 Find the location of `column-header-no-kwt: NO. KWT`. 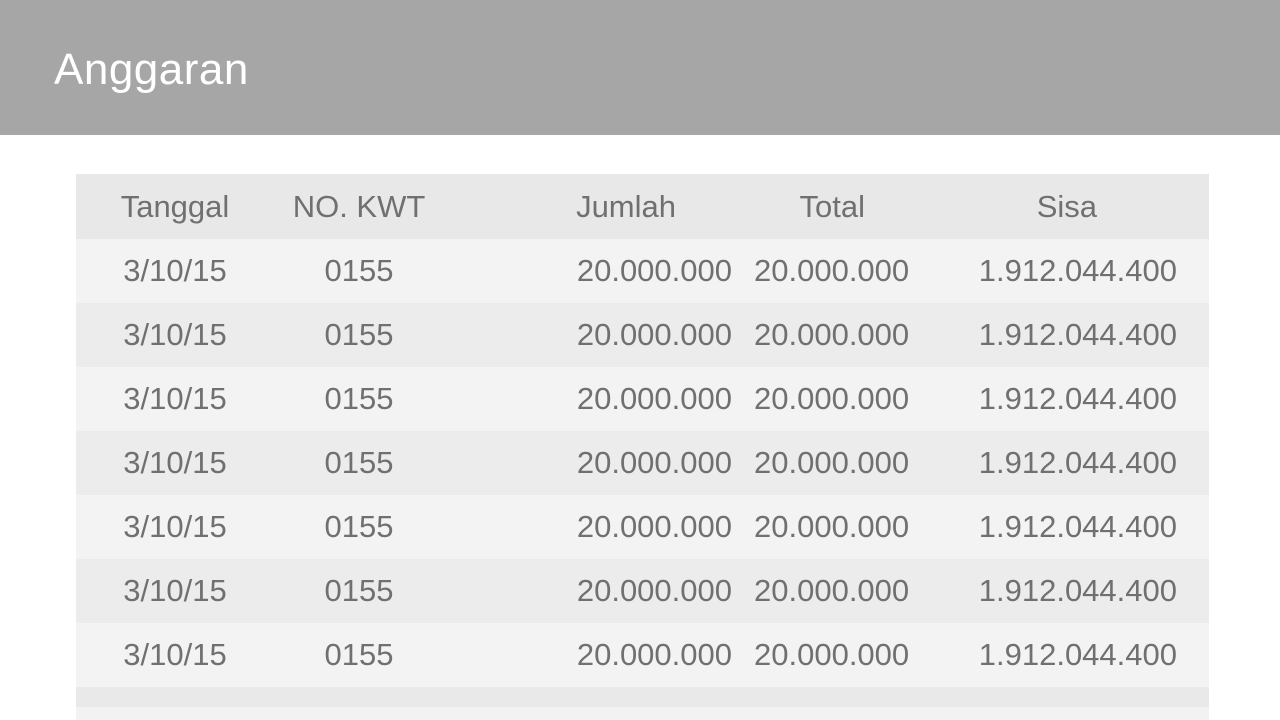

column-header-no-kwt: NO. KWT is located at coordinates (359, 206).